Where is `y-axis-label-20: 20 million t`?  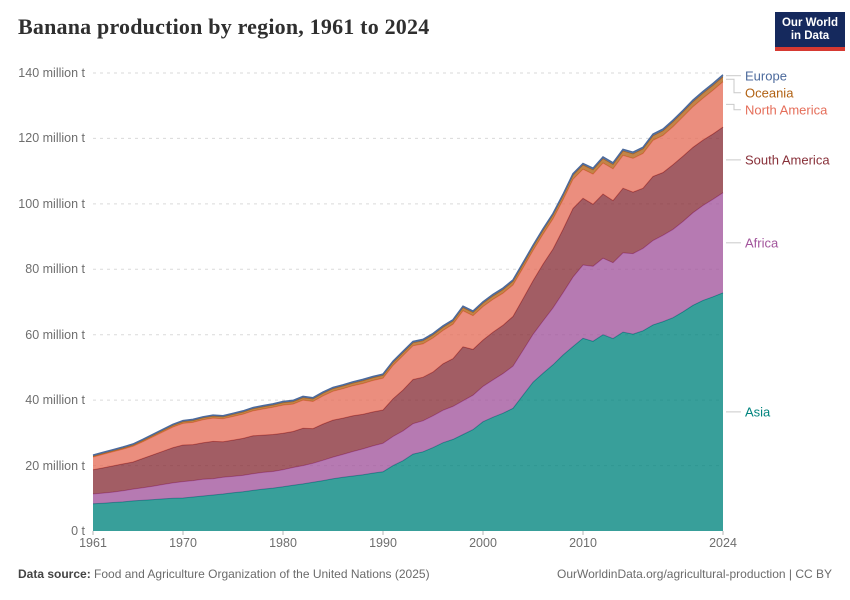
y-axis-label-20: 20 million t is located at coordinates (55, 465).